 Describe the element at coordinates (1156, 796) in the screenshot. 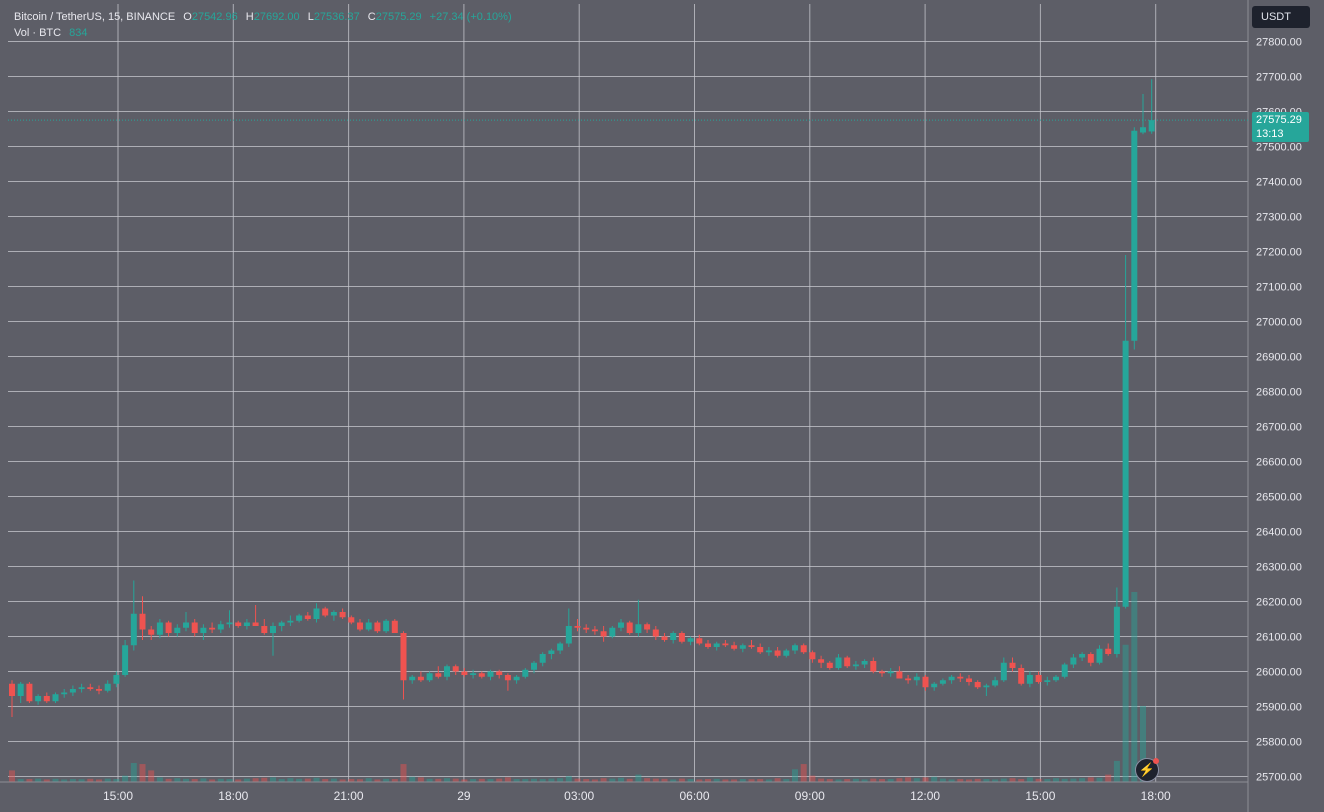

I see `x-tick-label: 18:00` at that location.